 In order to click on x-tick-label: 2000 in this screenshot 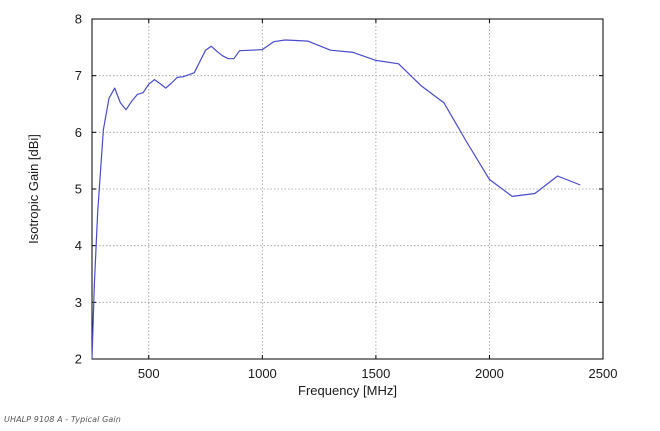, I will do `click(489, 373)`.